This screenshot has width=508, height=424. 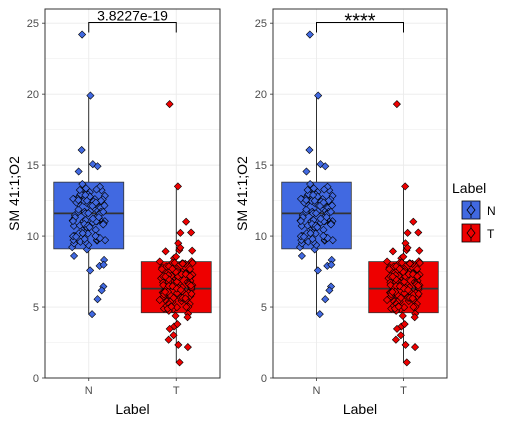 I want to click on significance-label: ****, so click(x=359, y=22).